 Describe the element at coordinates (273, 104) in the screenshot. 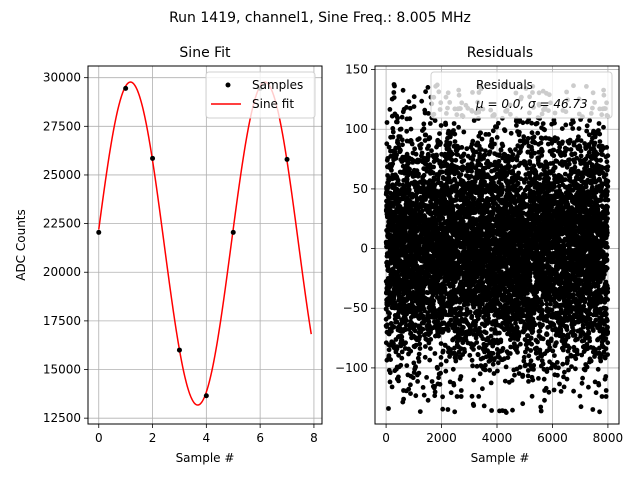

I see `legend-sine-fit-label: Sine fit` at that location.